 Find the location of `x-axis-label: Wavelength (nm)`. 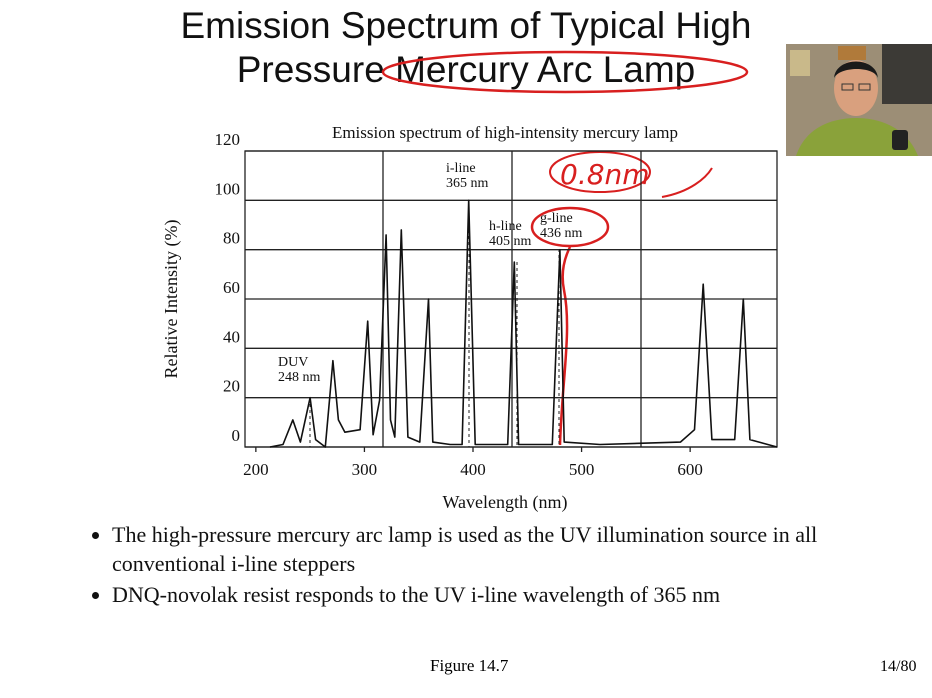

x-axis-label: Wavelength (nm) is located at coordinates (504, 502).